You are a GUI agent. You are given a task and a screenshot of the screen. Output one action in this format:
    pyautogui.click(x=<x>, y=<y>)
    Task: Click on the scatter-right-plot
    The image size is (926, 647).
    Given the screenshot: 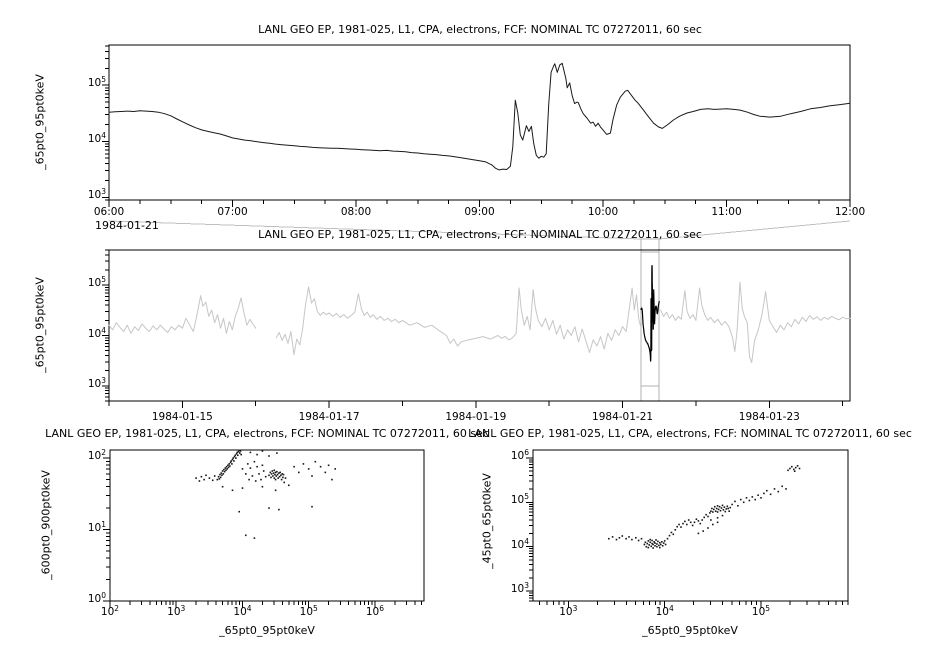 What is the action you would take?
    pyautogui.click(x=687, y=528)
    